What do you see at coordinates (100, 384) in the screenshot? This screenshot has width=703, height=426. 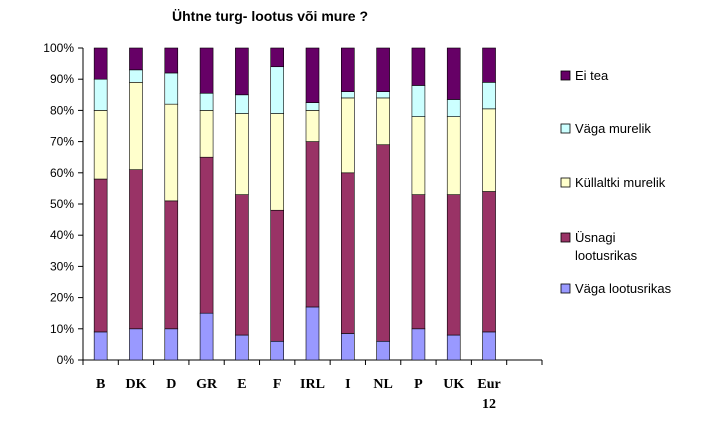 I see `x-tick-label: B` at bounding box center [100, 384].